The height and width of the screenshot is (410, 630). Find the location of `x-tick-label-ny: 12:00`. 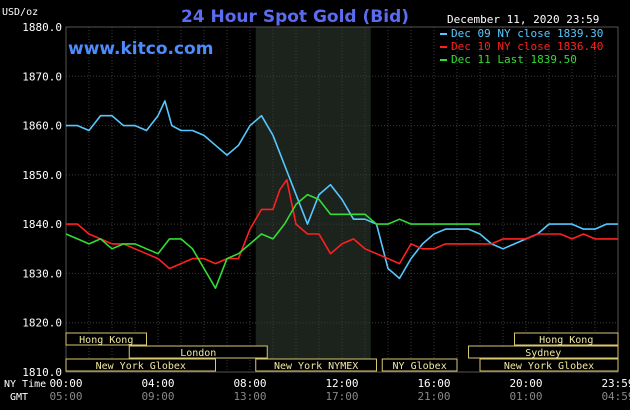

x-tick-label-ny: 12:00 is located at coordinates (341, 383).